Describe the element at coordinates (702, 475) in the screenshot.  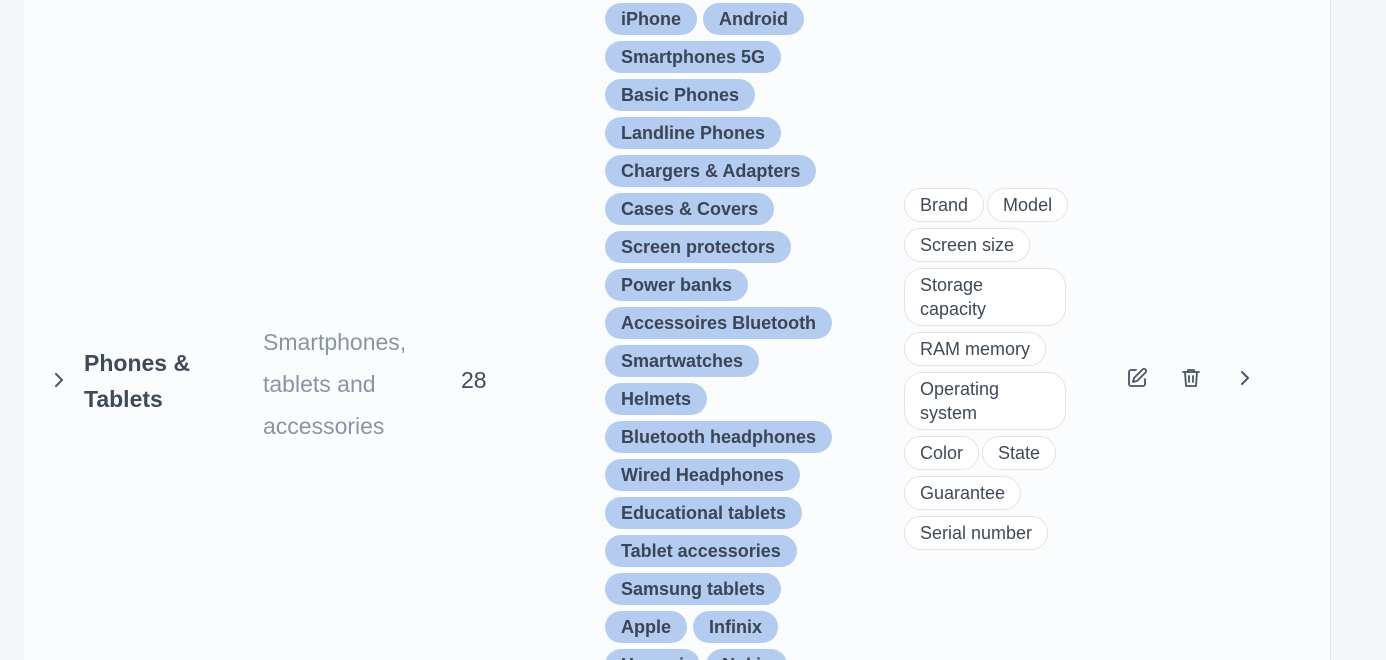
I see `subcategory-chip: Wired Headphones` at that location.